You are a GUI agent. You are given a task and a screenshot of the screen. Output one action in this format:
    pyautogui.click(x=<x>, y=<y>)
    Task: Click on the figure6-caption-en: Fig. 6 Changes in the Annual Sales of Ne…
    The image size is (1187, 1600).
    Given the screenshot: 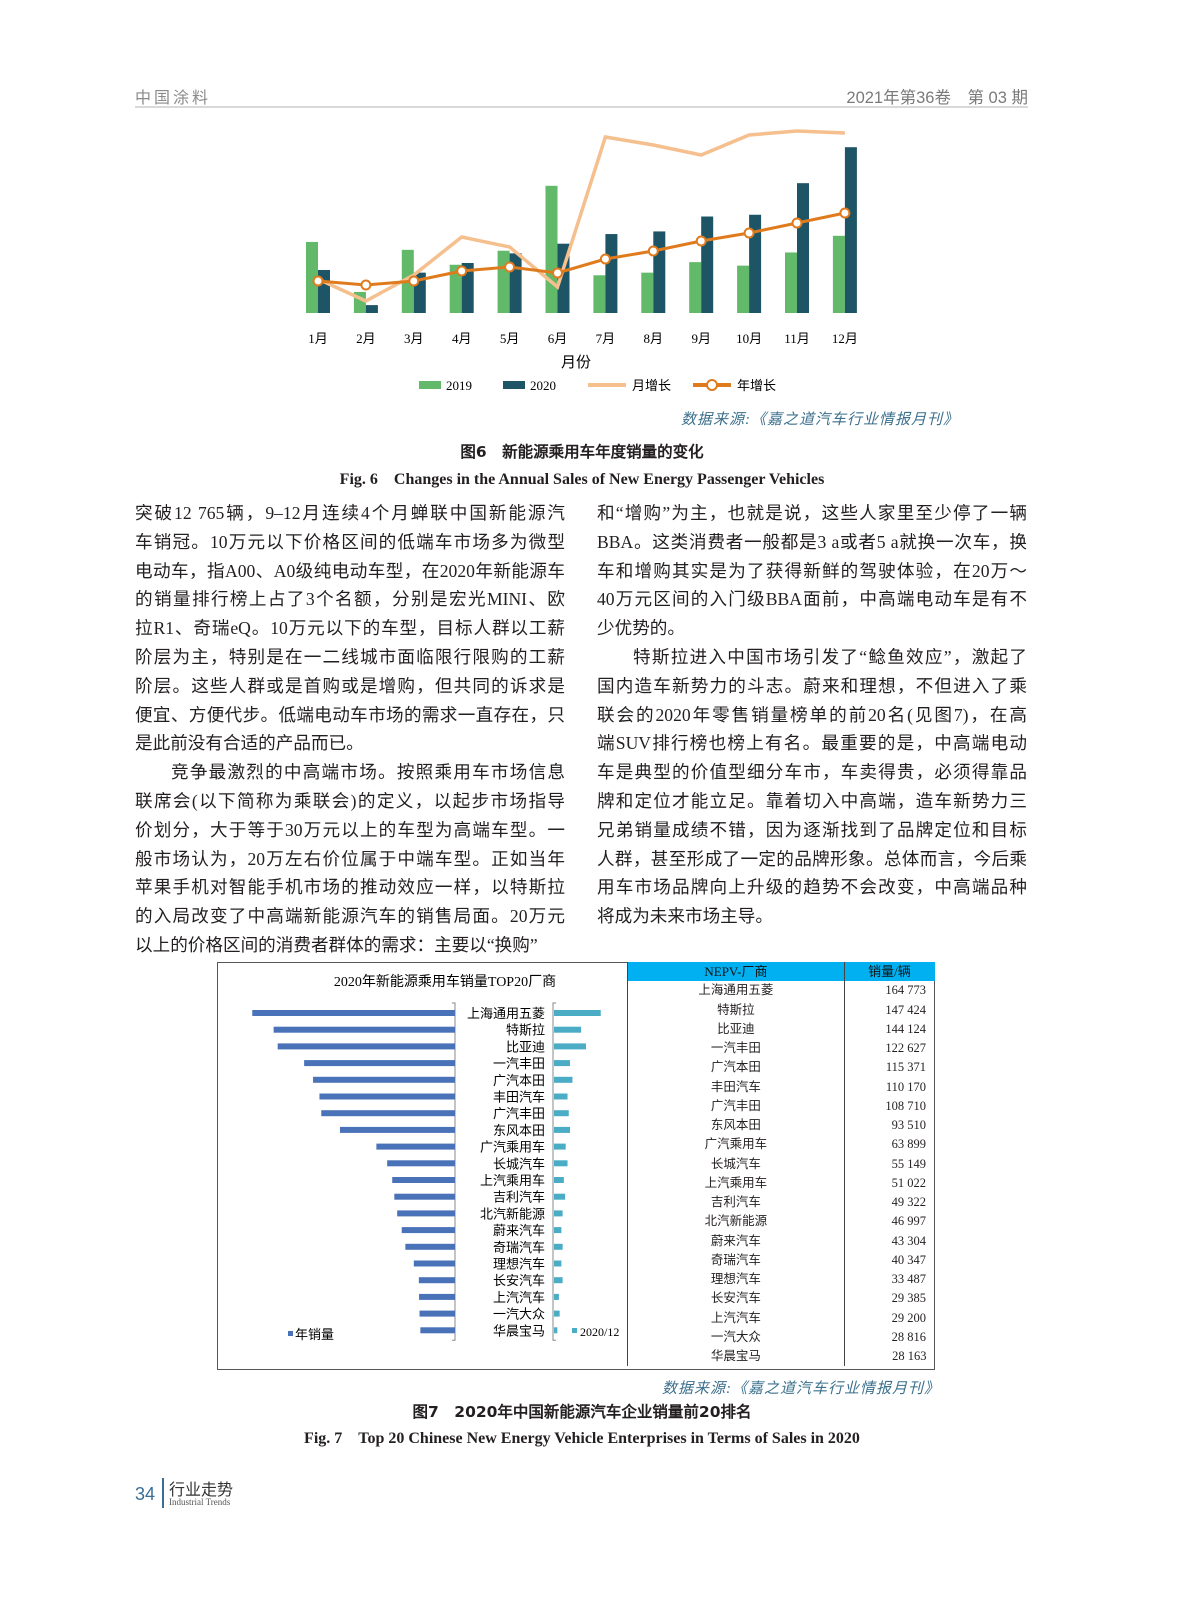 What is the action you would take?
    pyautogui.click(x=582, y=479)
    